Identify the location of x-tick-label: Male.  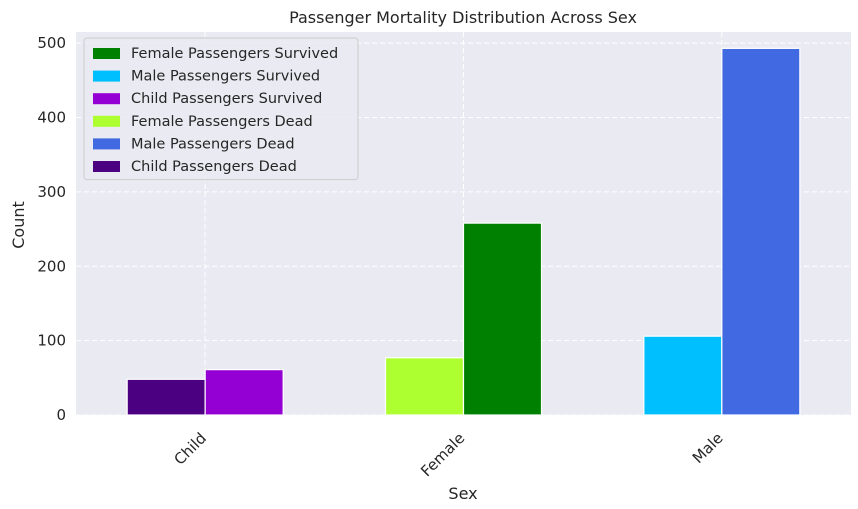
(708, 448).